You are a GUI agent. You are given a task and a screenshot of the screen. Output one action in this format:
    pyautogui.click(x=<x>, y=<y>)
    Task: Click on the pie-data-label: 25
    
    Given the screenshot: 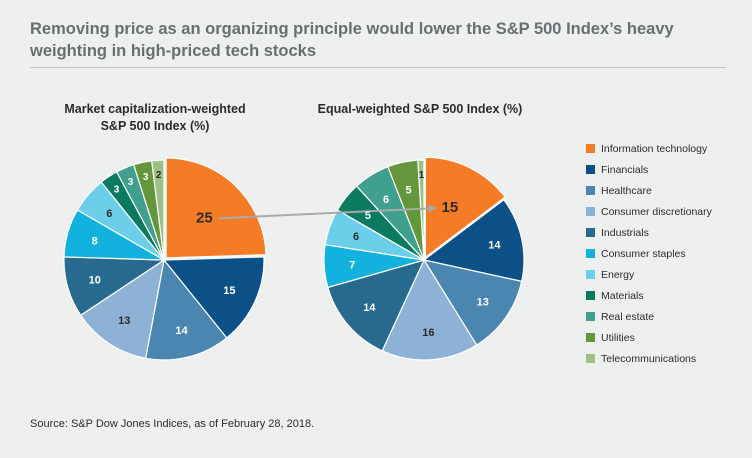 What is the action you would take?
    pyautogui.click(x=204, y=217)
    